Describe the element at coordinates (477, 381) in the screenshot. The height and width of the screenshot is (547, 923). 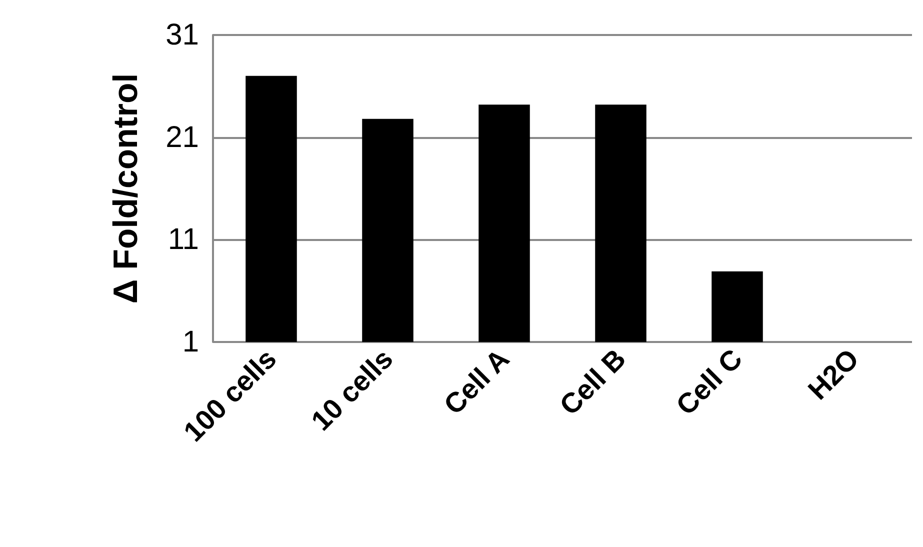
I see `x-tick-label: Cell A` at that location.